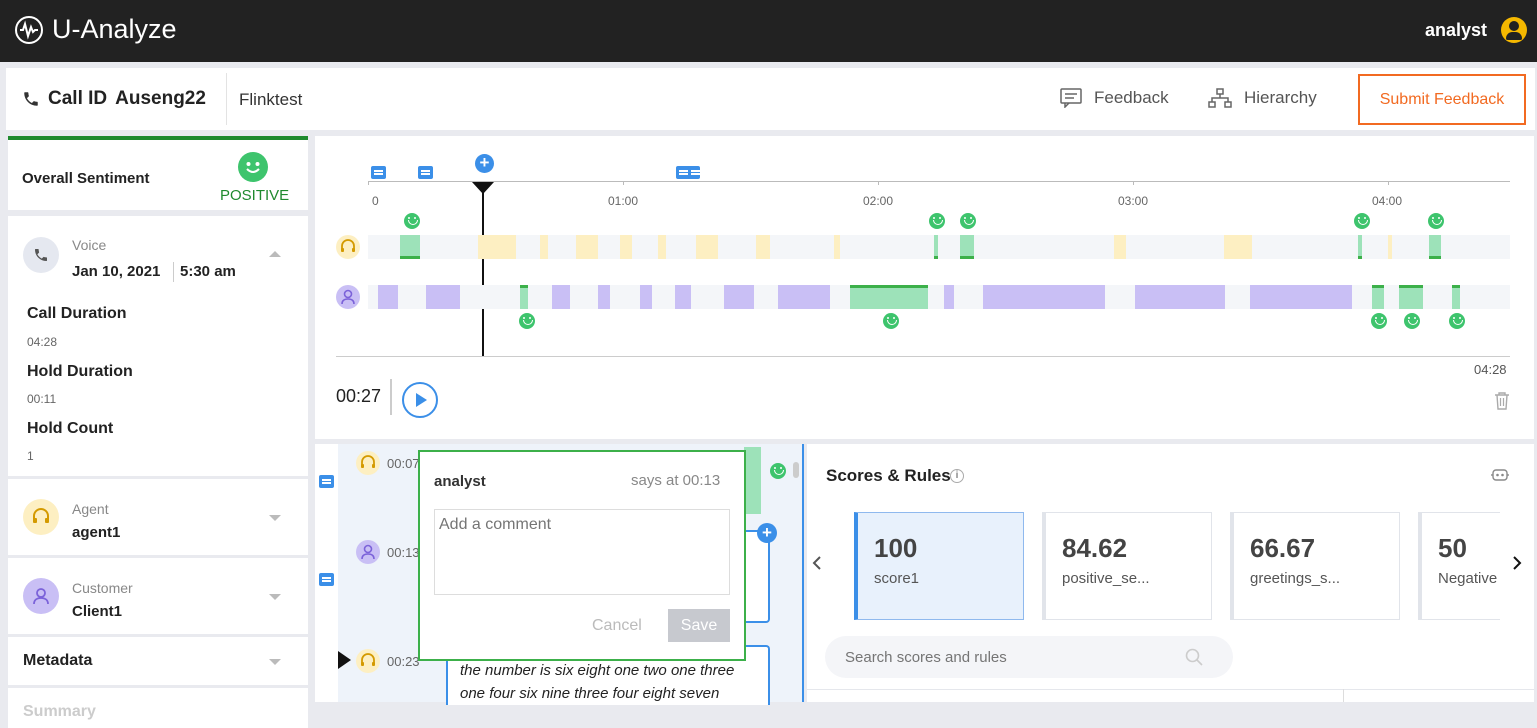 The image size is (1537, 728). Describe the element at coordinates (403, 463) in the screenshot. I see `transcript-timestamp: 00:07` at that location.